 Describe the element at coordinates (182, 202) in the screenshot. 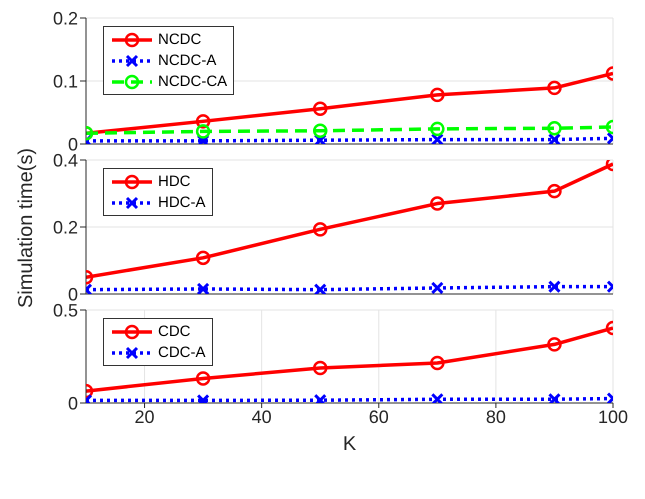

I see `legend-label: HDC-A` at that location.